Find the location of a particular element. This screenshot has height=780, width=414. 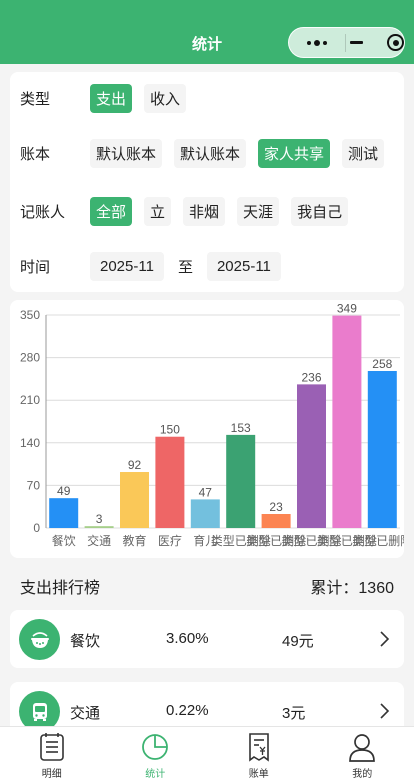

more-button is located at coordinates (317, 42).